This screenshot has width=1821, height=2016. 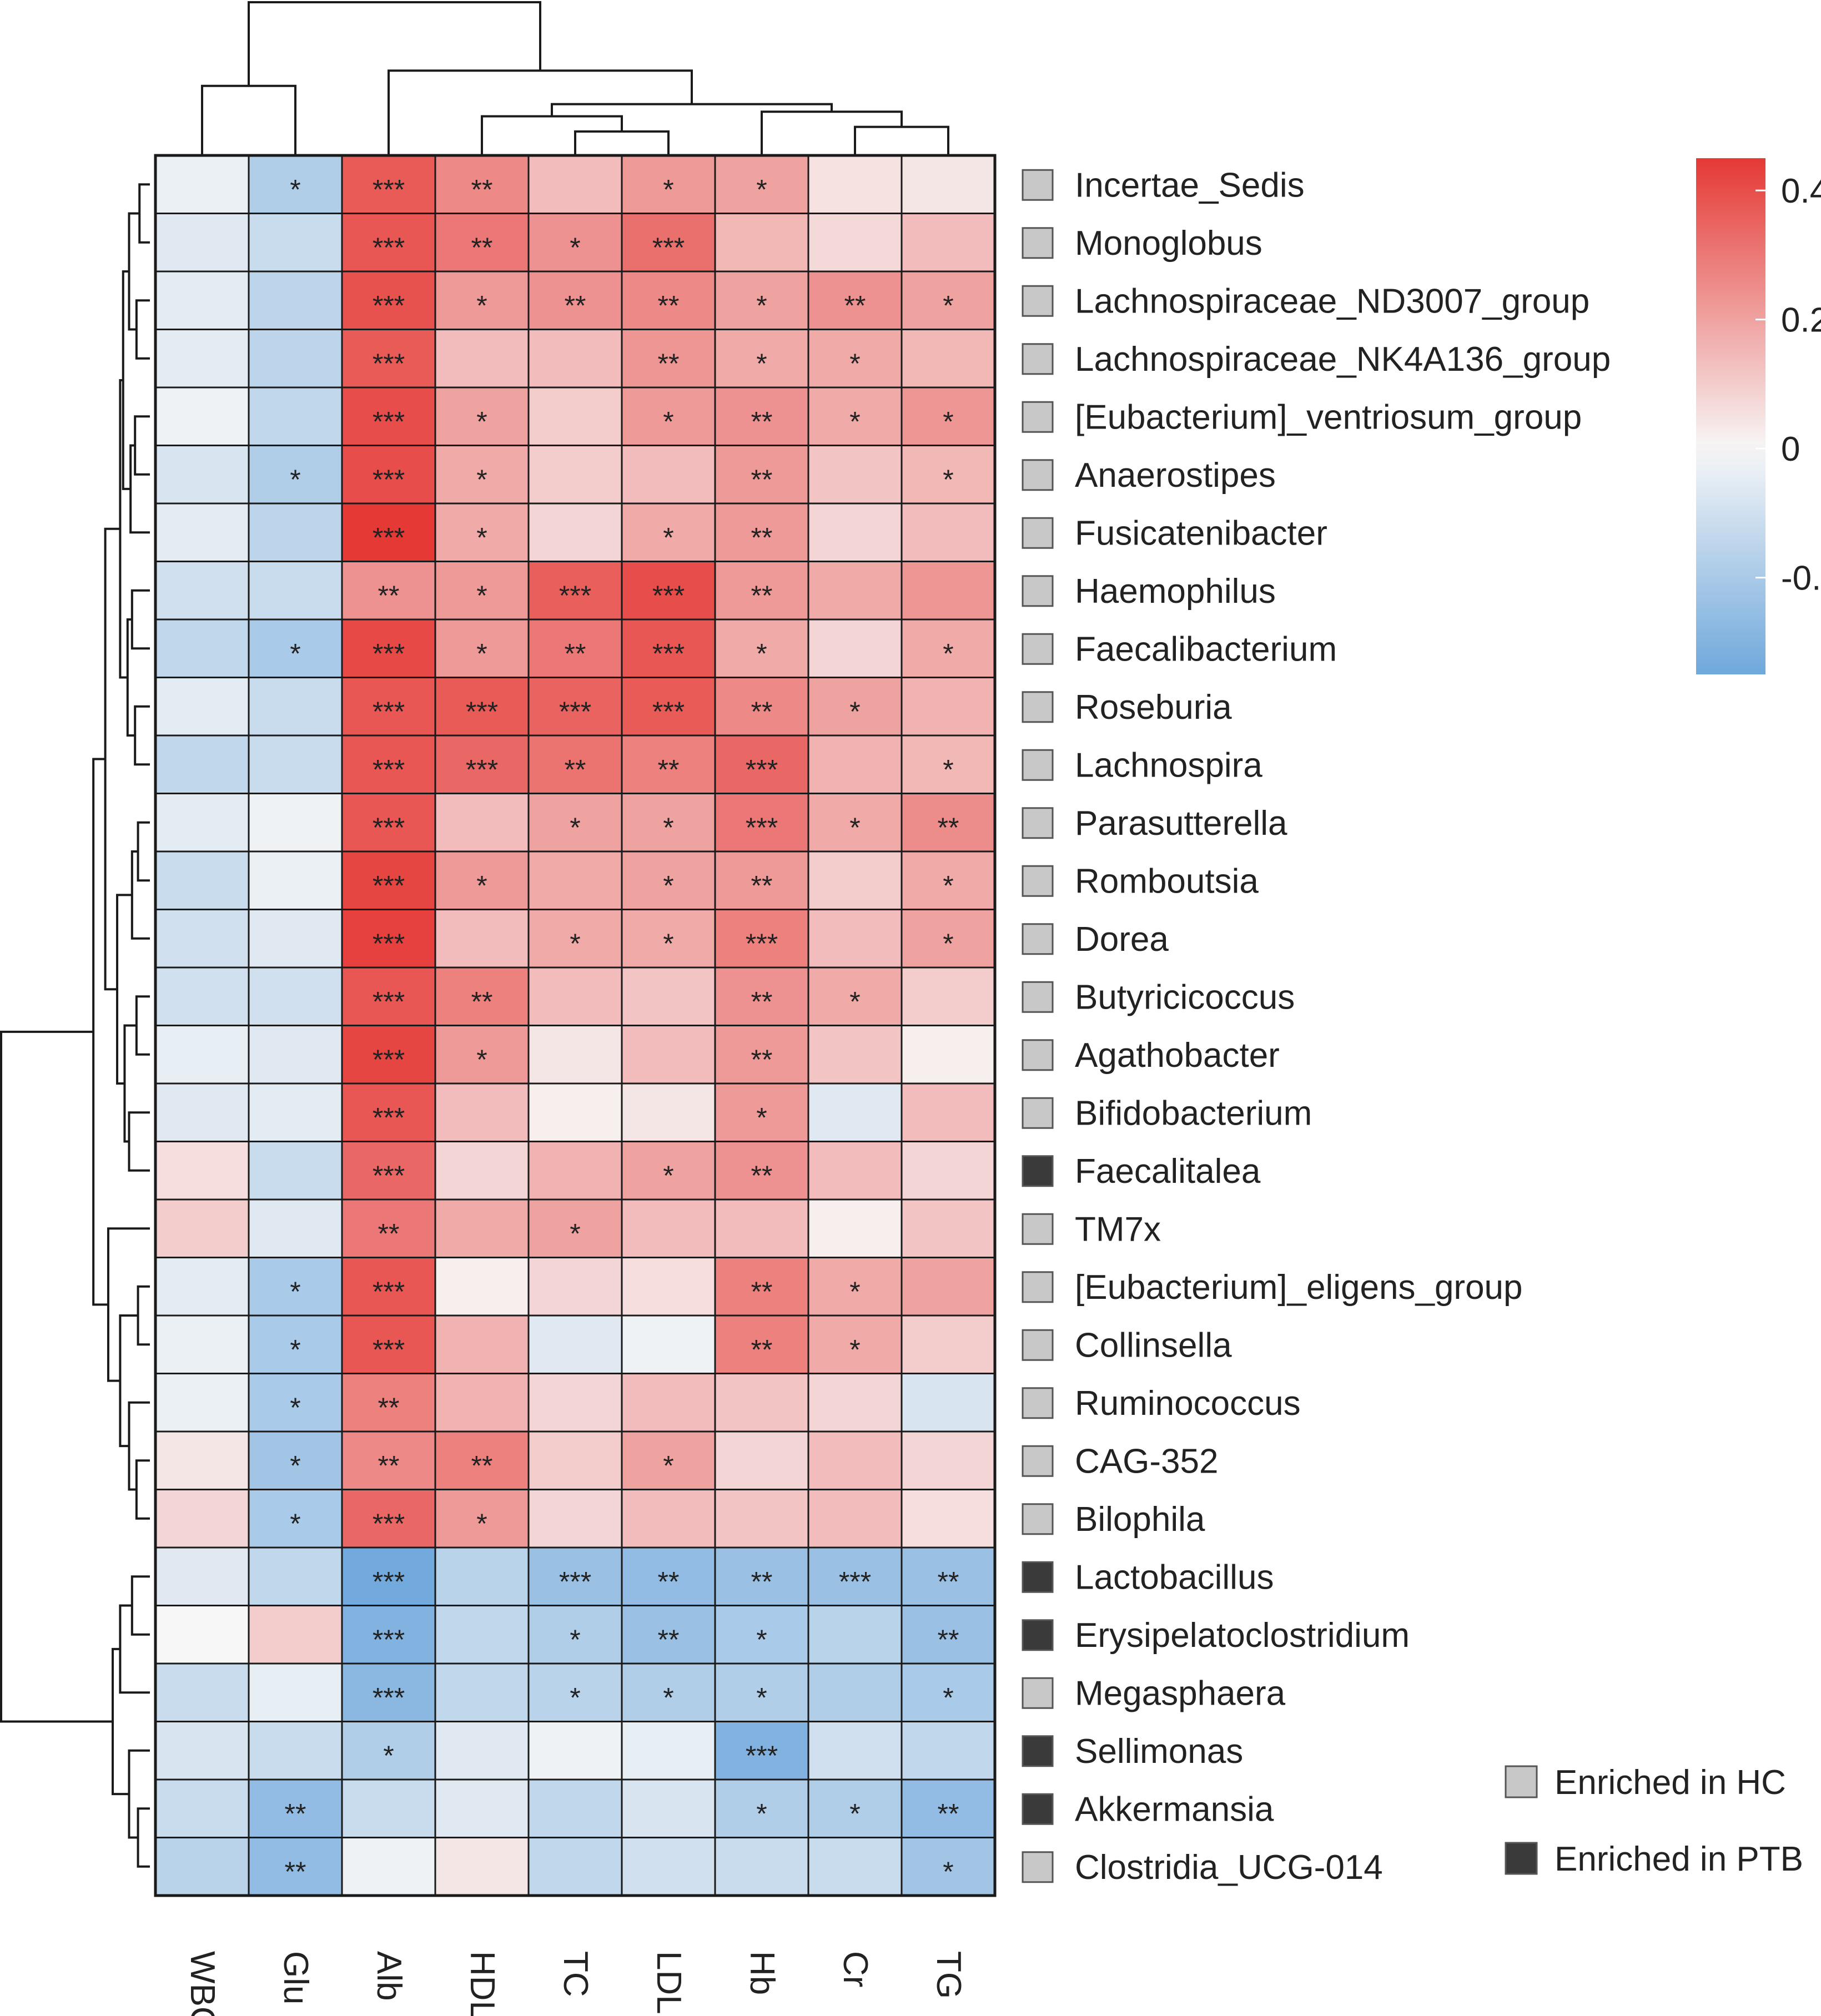 I want to click on row-label: Sellimonas, so click(x=1159, y=1751).